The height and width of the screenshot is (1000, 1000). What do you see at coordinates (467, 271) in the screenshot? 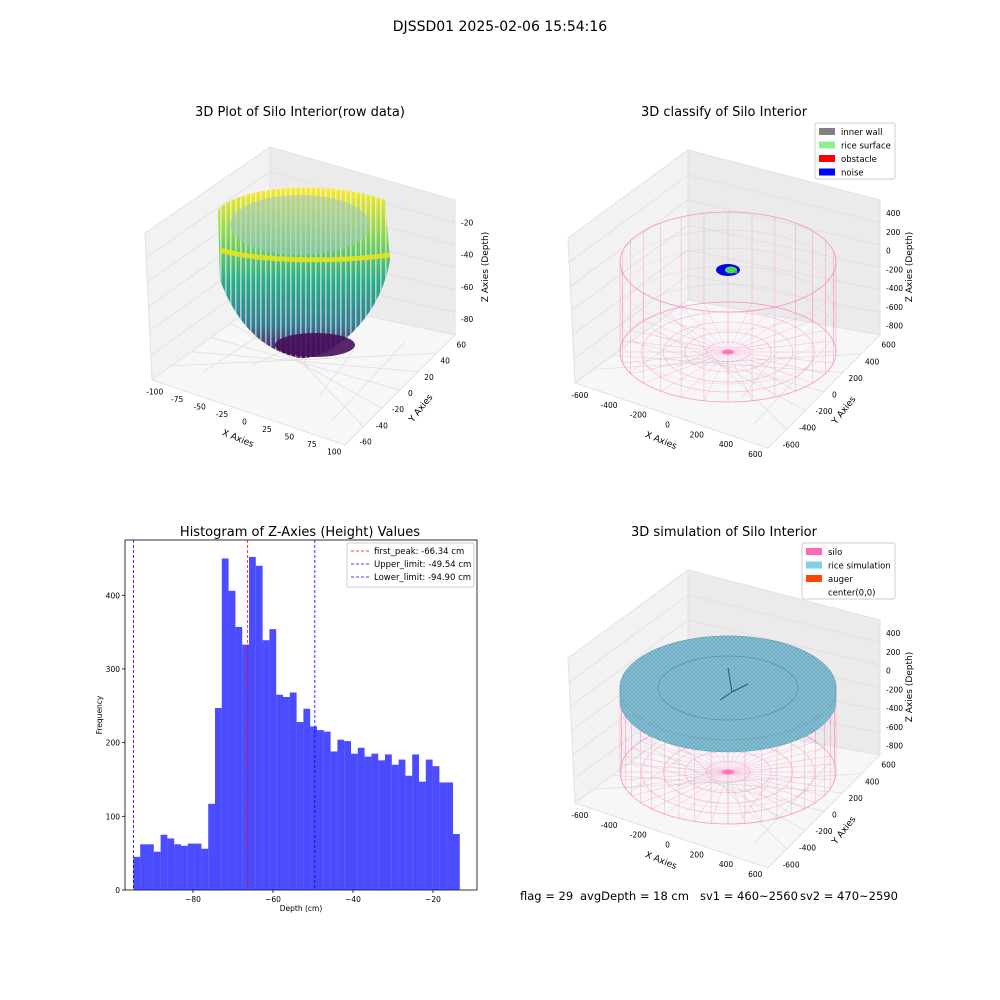
I see `raw-z-ticks: -80 -60 -40 -20` at bounding box center [467, 271].